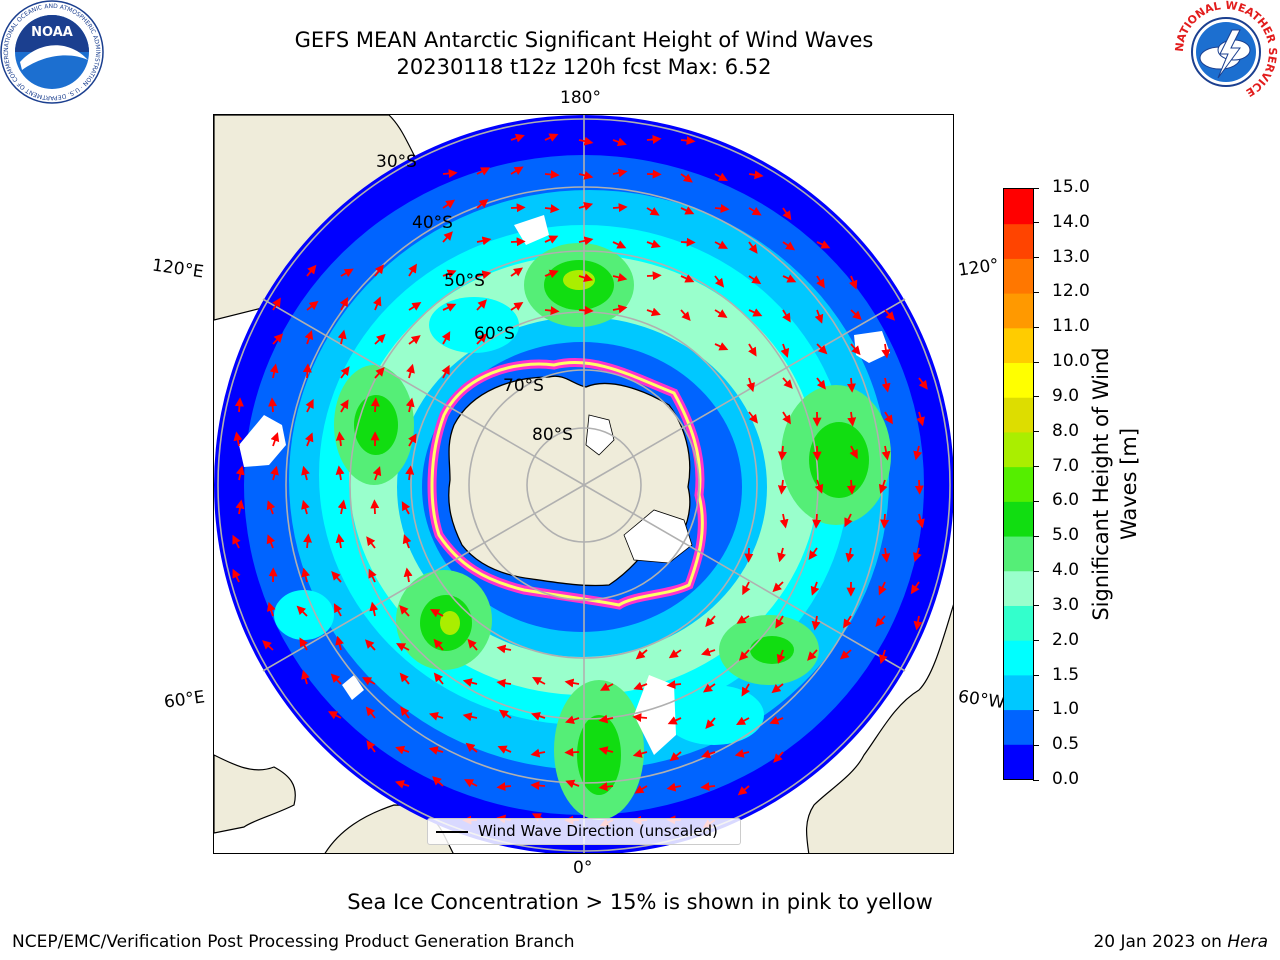  Describe the element at coordinates (584, 67) in the screenshot. I see `chart-subtitle: 20230118 t12z 120h fcst Max: 6.52` at that location.